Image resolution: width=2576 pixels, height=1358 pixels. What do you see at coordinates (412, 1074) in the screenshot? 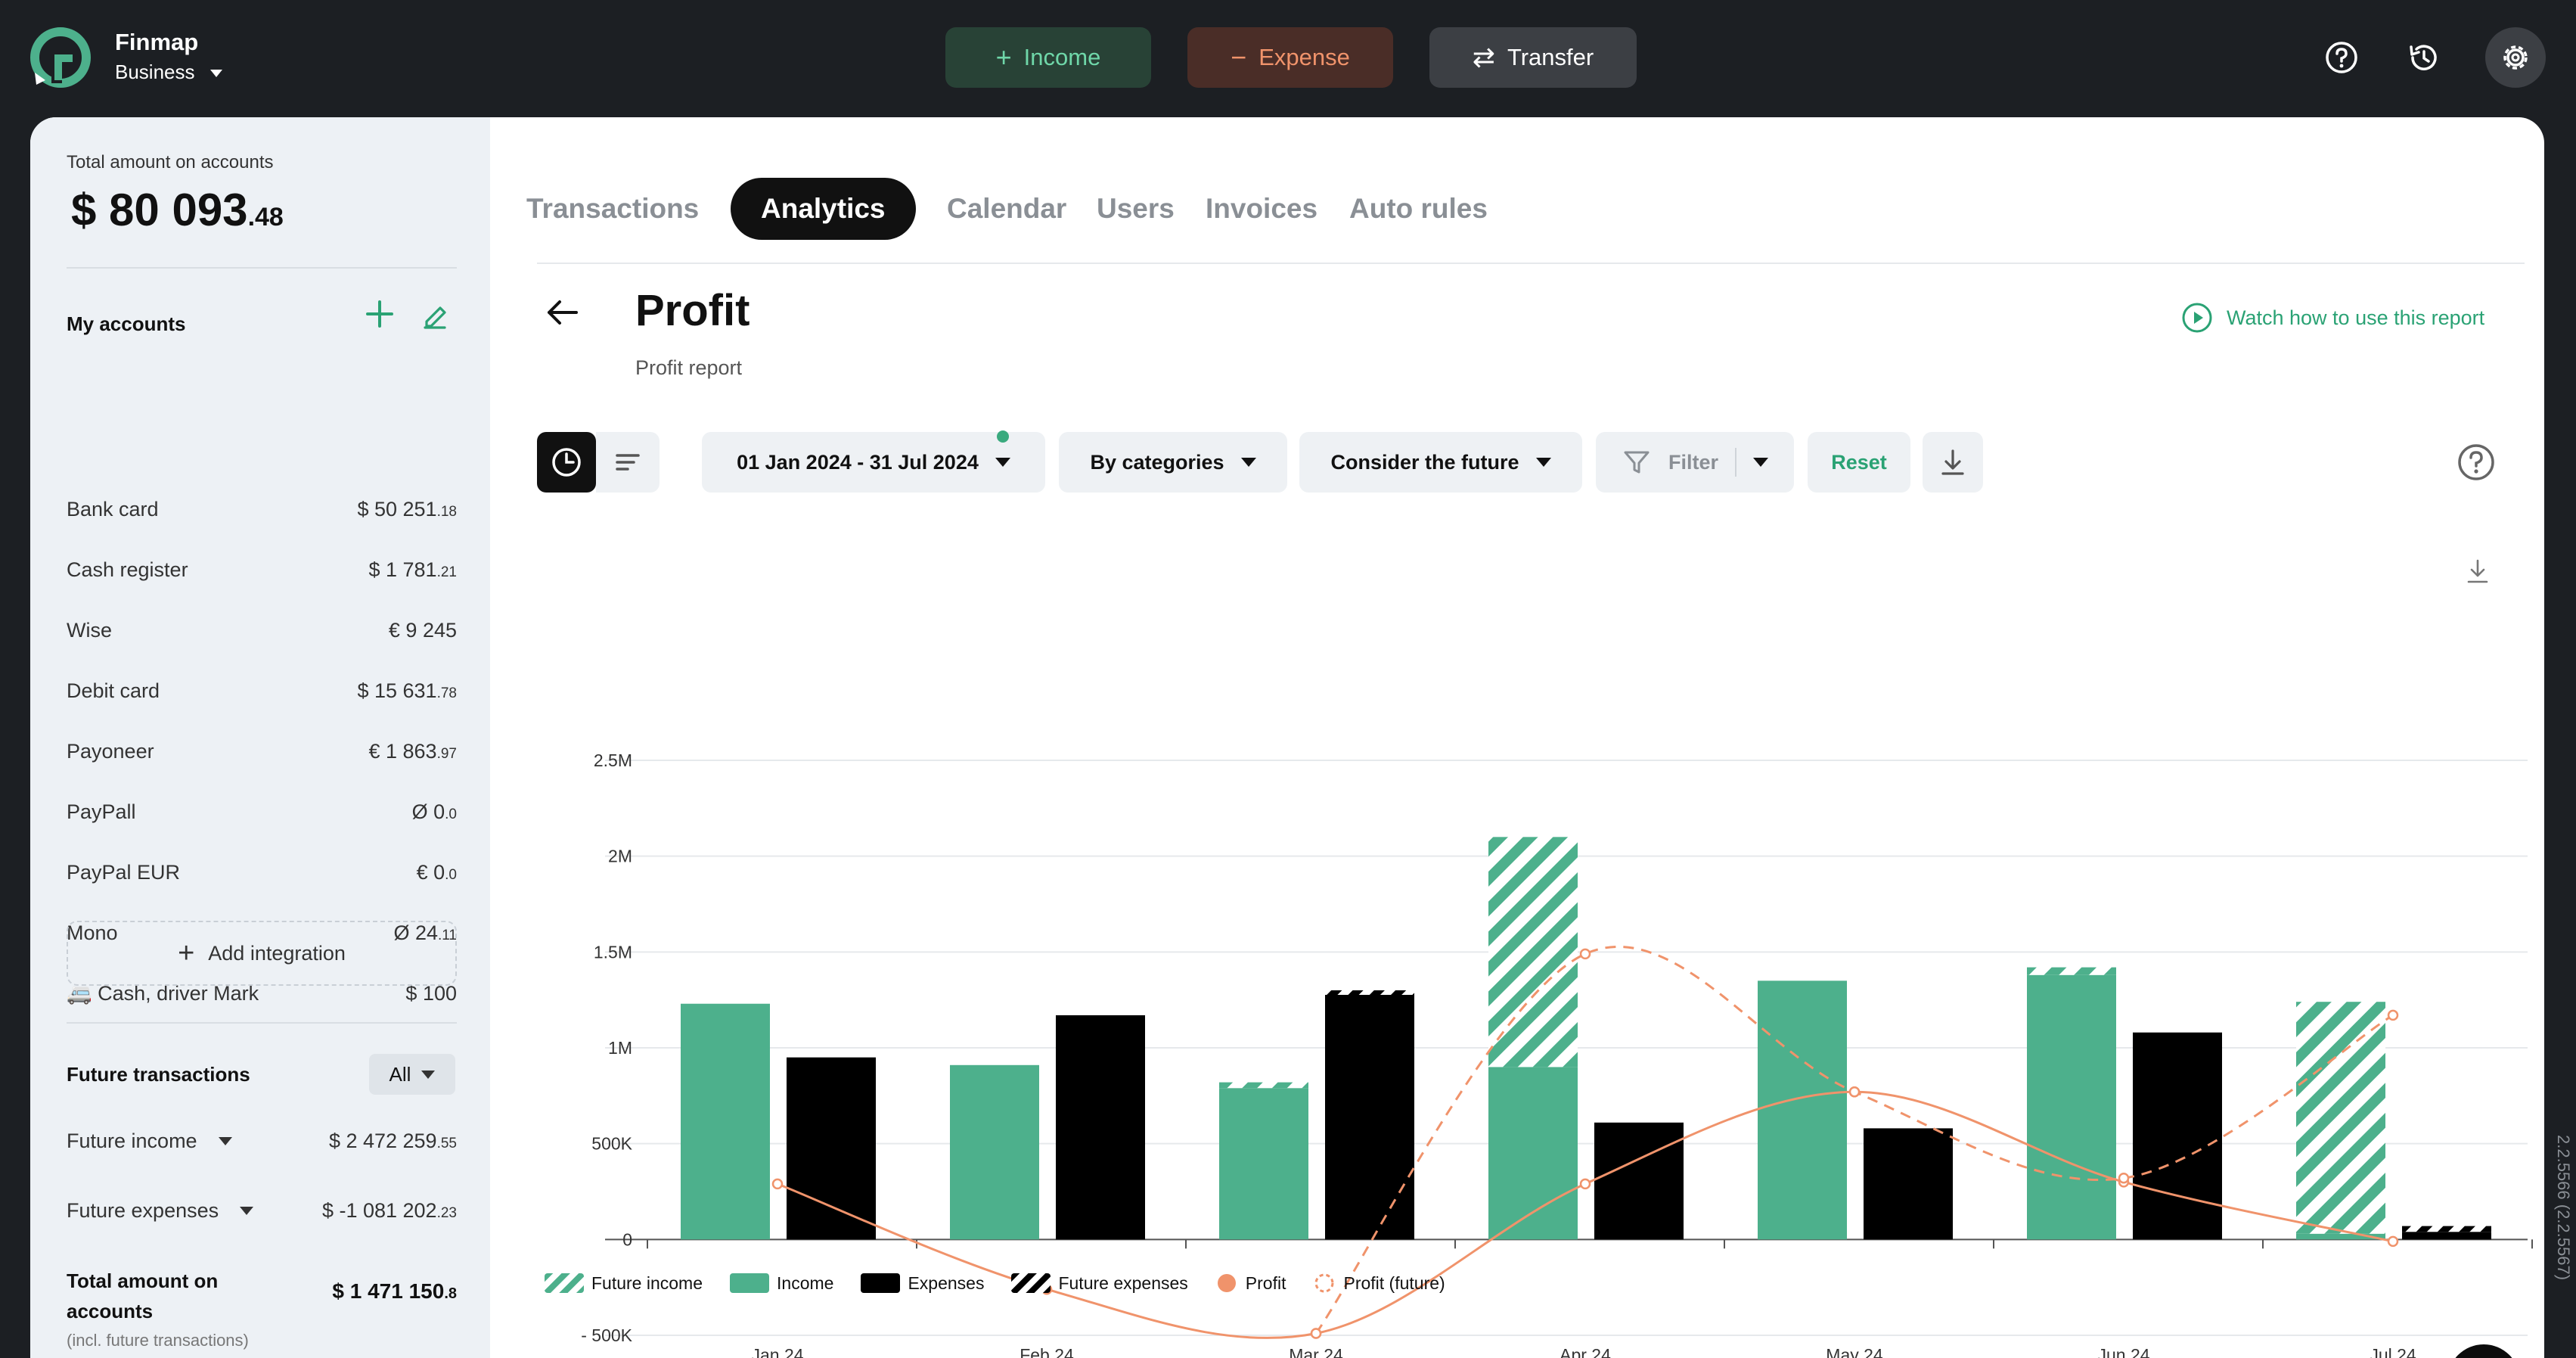
I see `future-filter-dropdown: All` at bounding box center [412, 1074].